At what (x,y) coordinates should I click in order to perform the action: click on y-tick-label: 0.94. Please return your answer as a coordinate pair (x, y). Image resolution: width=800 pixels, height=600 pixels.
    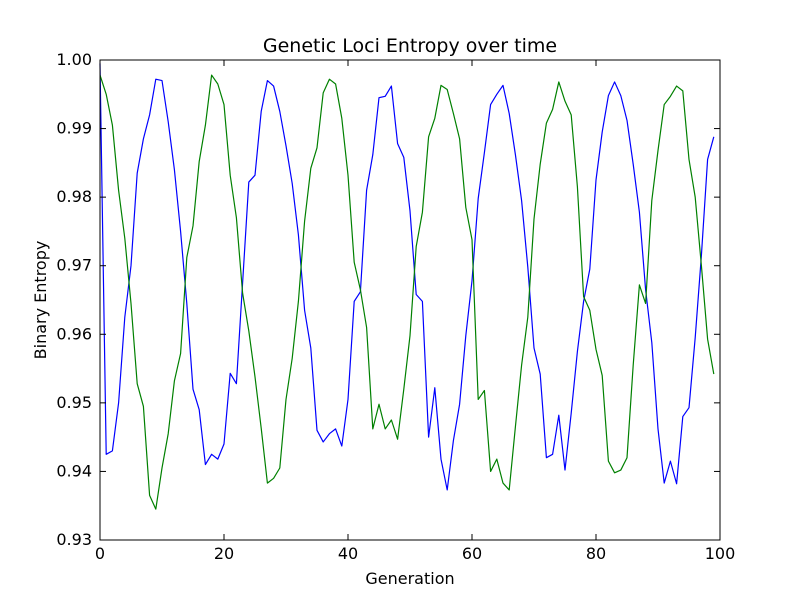
    Looking at the image, I should click on (74, 470).